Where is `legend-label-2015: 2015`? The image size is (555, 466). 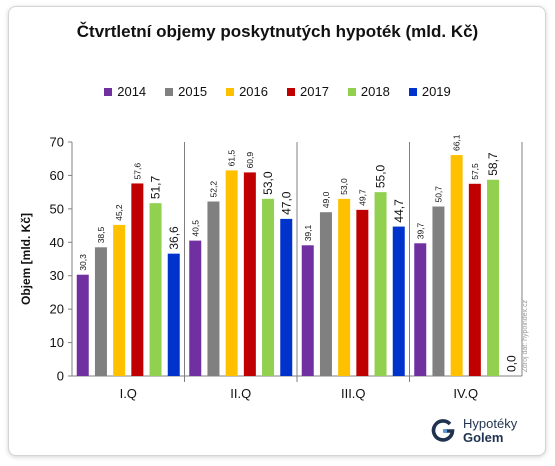
legend-label-2015: 2015 is located at coordinates (193, 91).